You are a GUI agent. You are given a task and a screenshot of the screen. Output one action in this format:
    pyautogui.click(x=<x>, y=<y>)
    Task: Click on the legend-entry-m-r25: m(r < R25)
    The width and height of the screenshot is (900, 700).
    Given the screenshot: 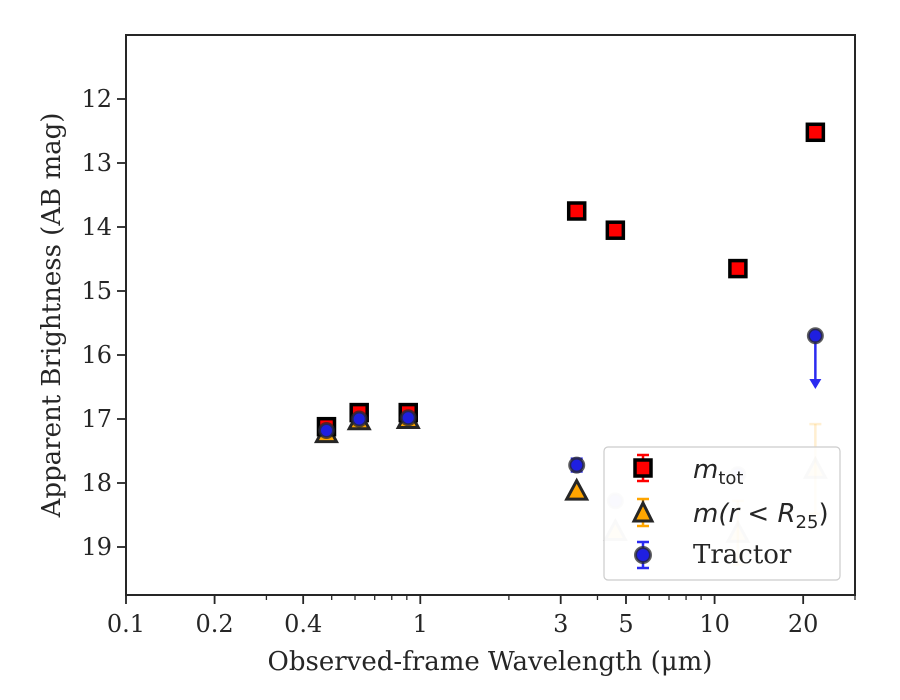 What is the action you would take?
    pyautogui.click(x=730, y=515)
    